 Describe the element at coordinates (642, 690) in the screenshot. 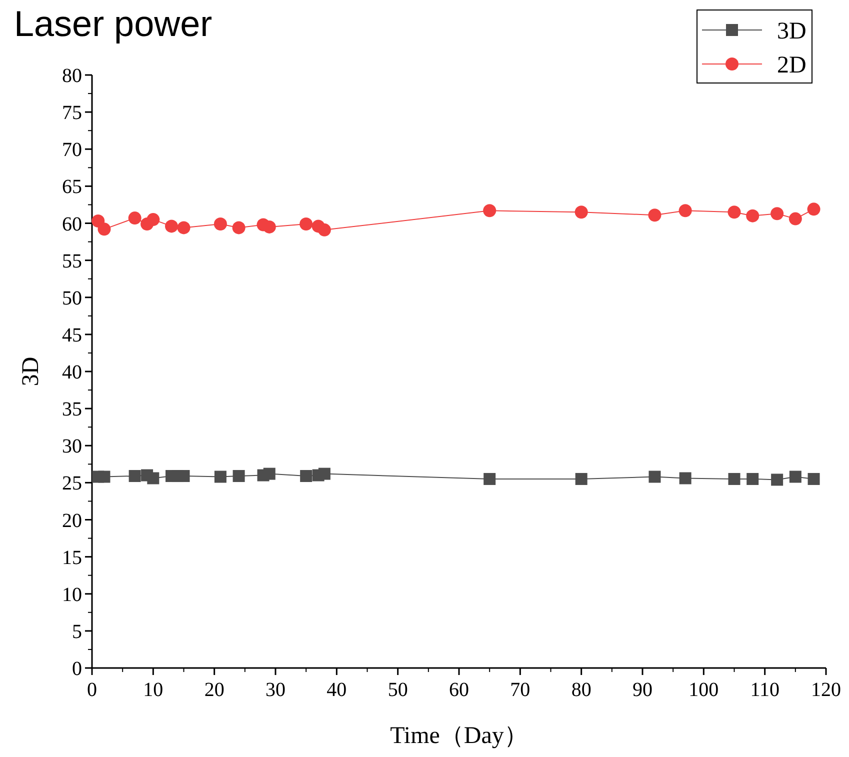

I see `x-tick-label: 90` at that location.